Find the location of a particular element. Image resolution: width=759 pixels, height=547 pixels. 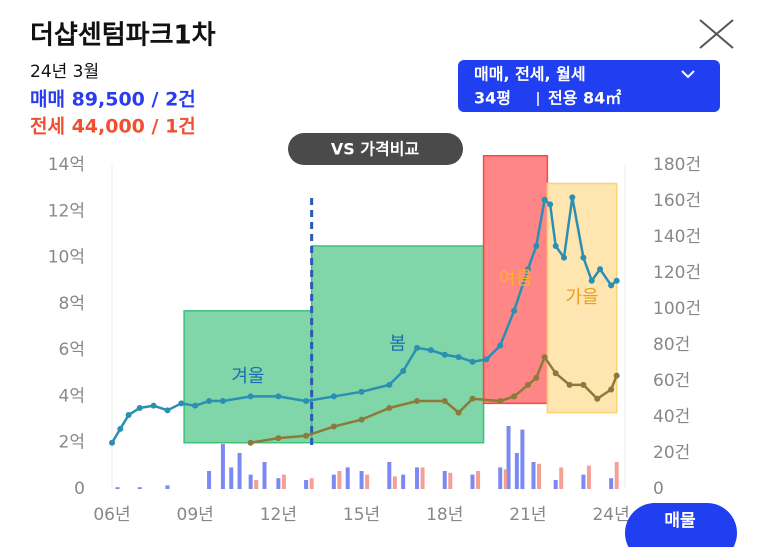

listing-bg is located at coordinates (681, 525).